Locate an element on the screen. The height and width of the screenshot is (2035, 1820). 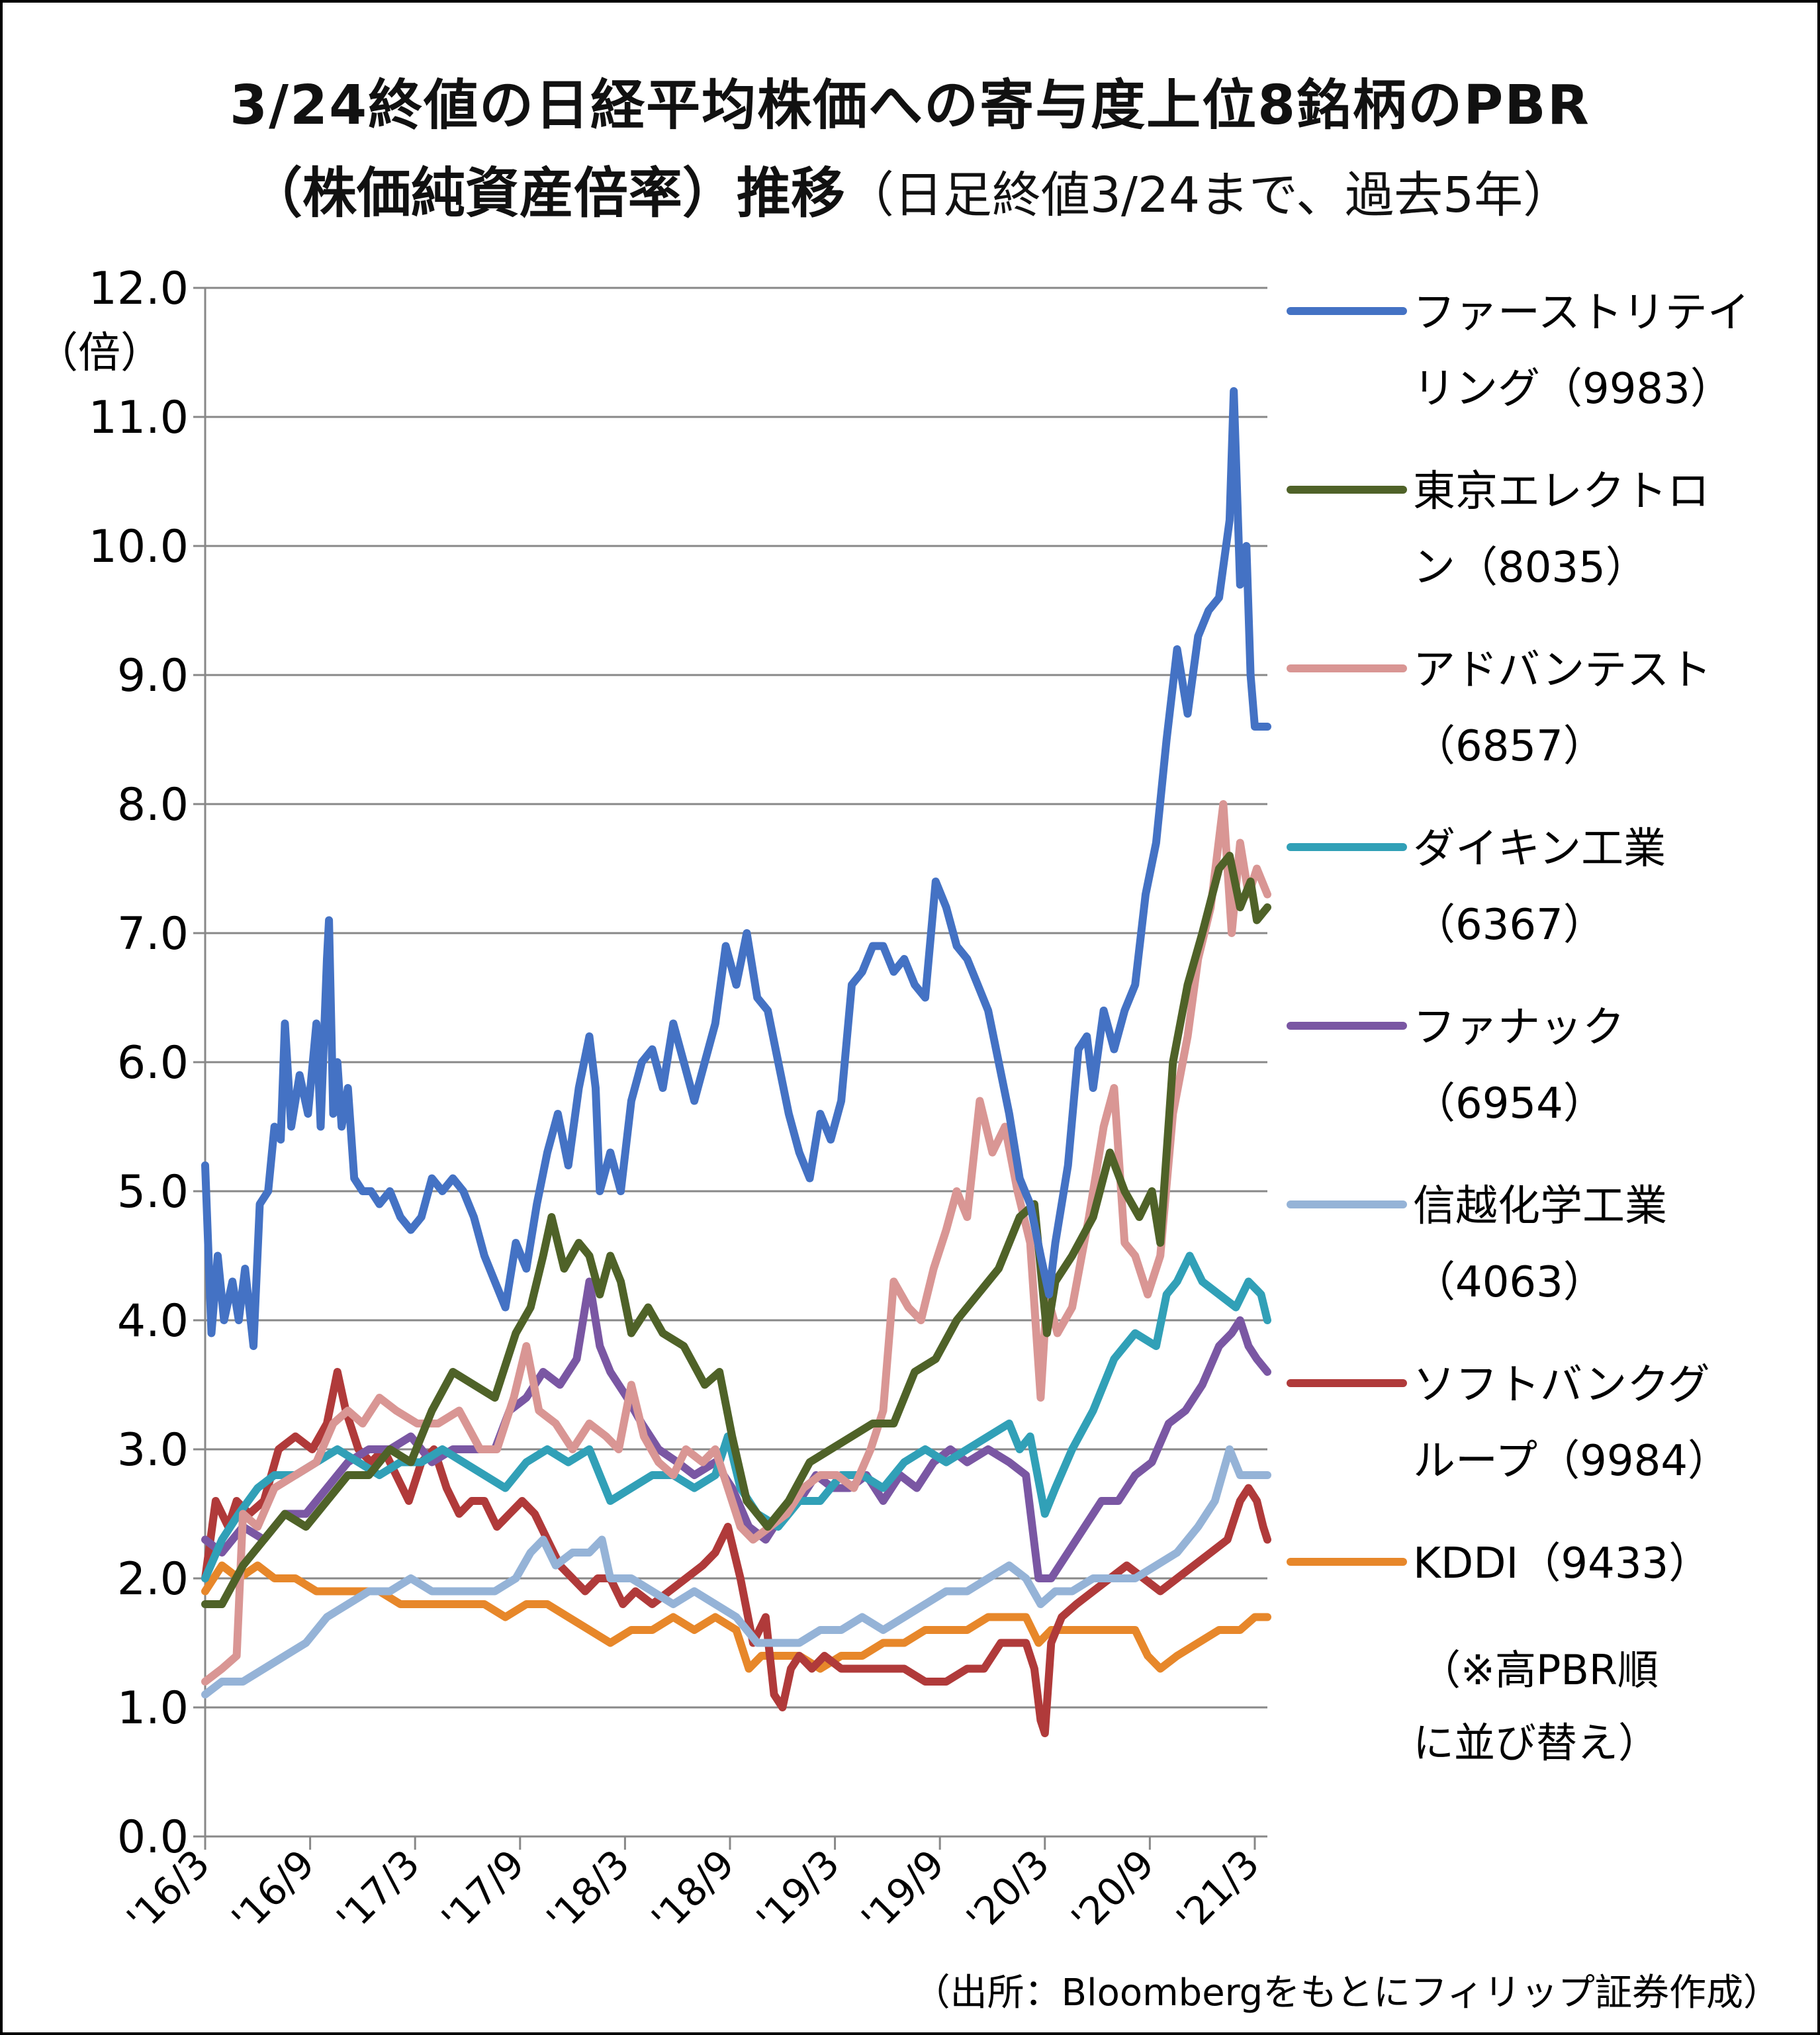
chart-title: 3/24終値の日経平均株価への寄与度上位8銘柄のPBR is located at coordinates (910, 105).